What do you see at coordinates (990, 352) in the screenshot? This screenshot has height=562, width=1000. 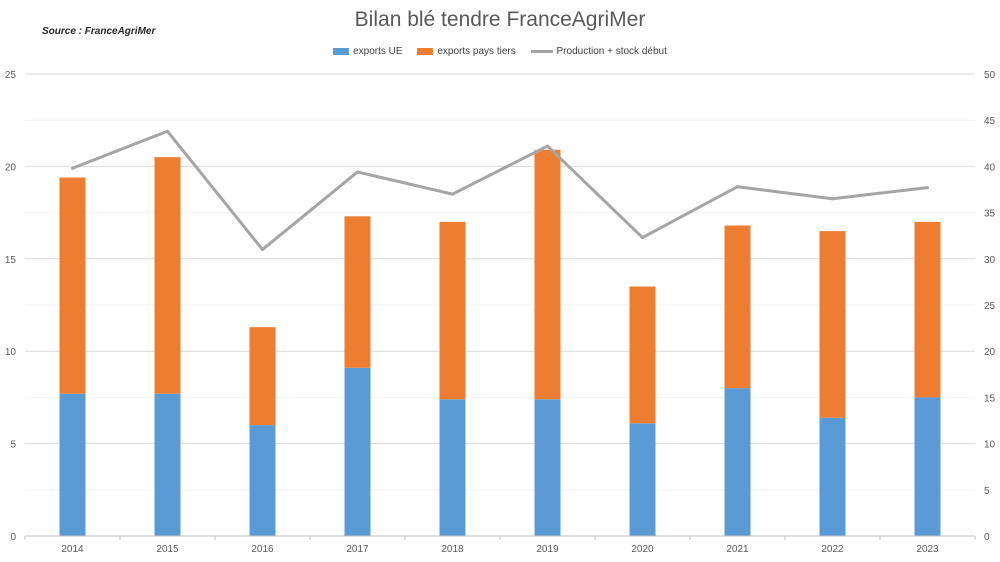 I see `y-right-tick-label-20: 20` at bounding box center [990, 352].